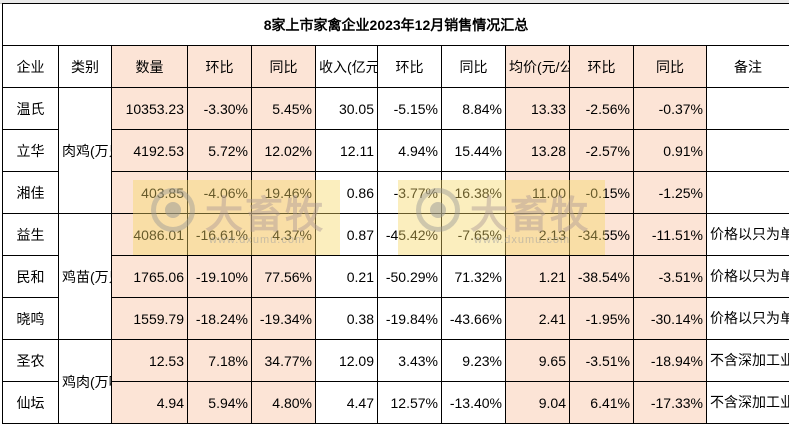 This screenshot has width=789, height=436. What do you see at coordinates (30, 318) in the screenshot?
I see `company-cell: 晓鸣` at bounding box center [30, 318].